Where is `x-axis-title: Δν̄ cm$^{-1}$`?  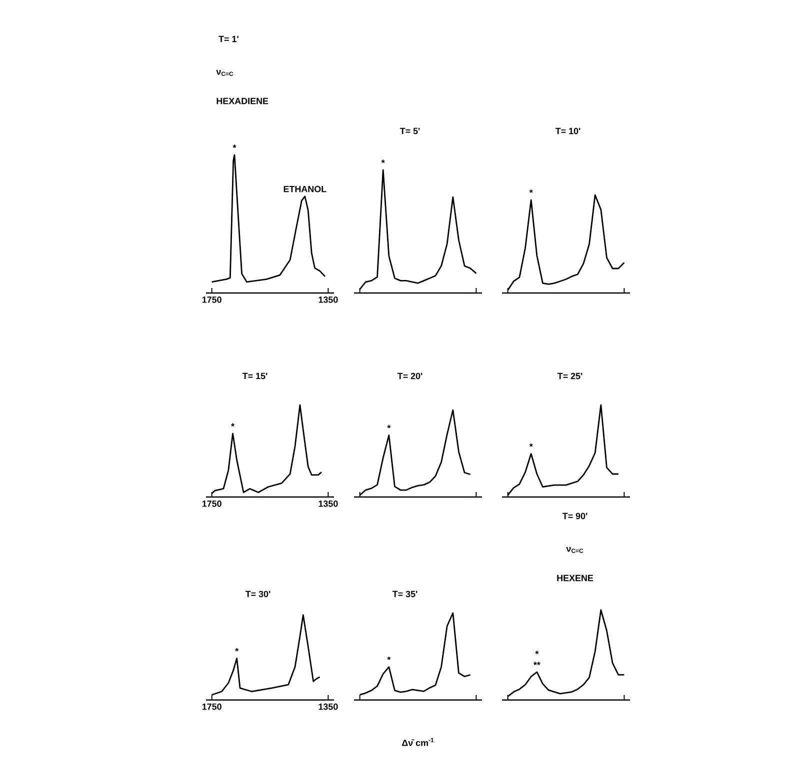 x-axis-title: Δν̄ cm$^{-1}$ is located at coordinates (418, 742).